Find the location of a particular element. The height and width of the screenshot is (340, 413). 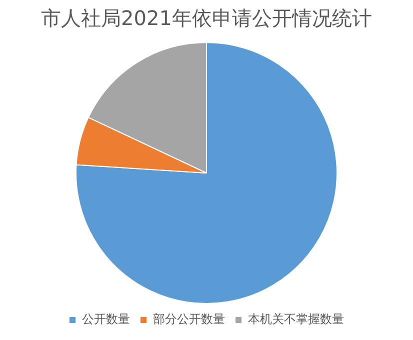

chart-title: 市人社局2021年依申请公开情况统计 is located at coordinates (206, 18).